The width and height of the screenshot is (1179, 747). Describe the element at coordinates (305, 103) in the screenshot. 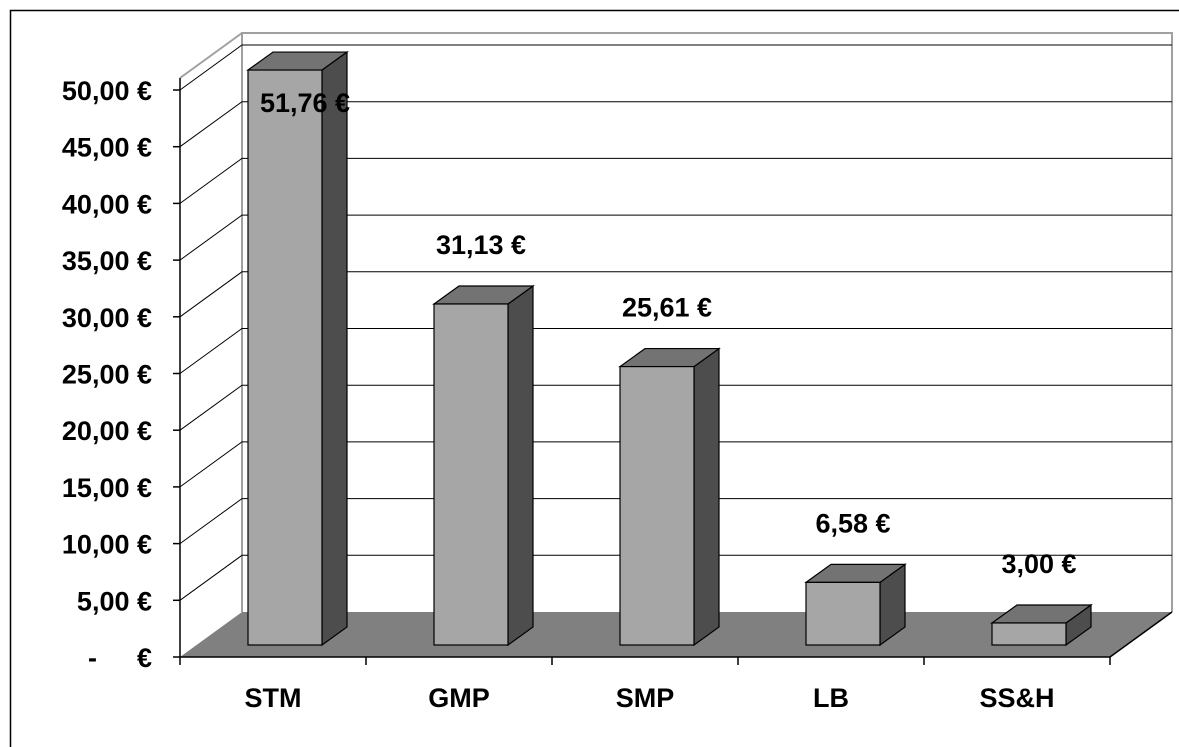

I see `data-label: 51,76 €` at that location.